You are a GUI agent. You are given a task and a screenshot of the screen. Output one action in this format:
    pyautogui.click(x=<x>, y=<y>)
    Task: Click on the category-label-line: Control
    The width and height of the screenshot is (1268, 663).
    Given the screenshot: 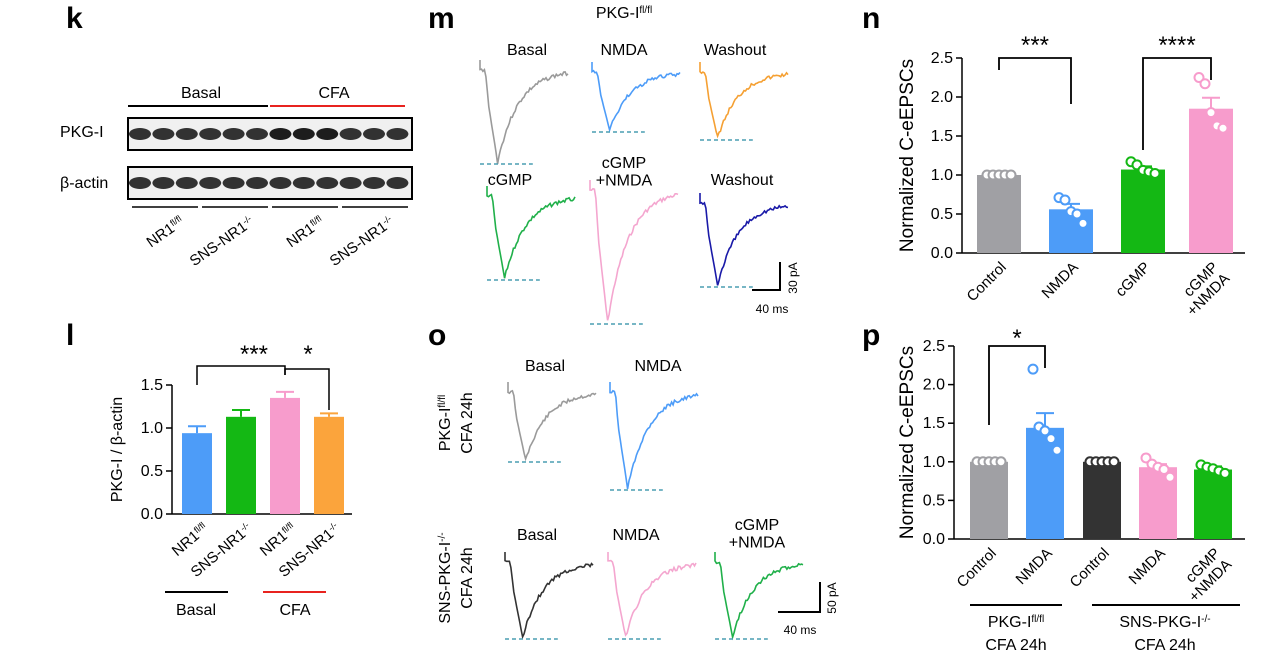 What is the action you would take?
    pyautogui.click(x=987, y=282)
    